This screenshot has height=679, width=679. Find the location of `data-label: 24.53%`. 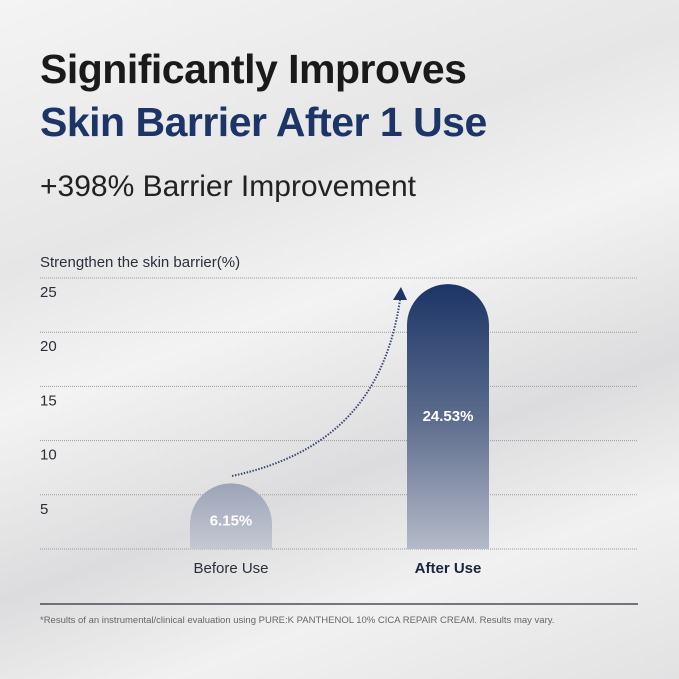

data-label: 24.53% is located at coordinates (448, 416).